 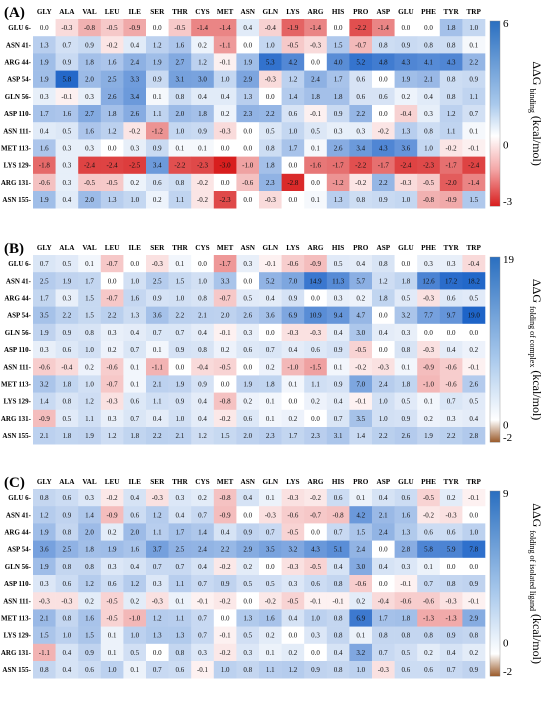 I want to click on column-label: TYR, so click(x=452, y=248).